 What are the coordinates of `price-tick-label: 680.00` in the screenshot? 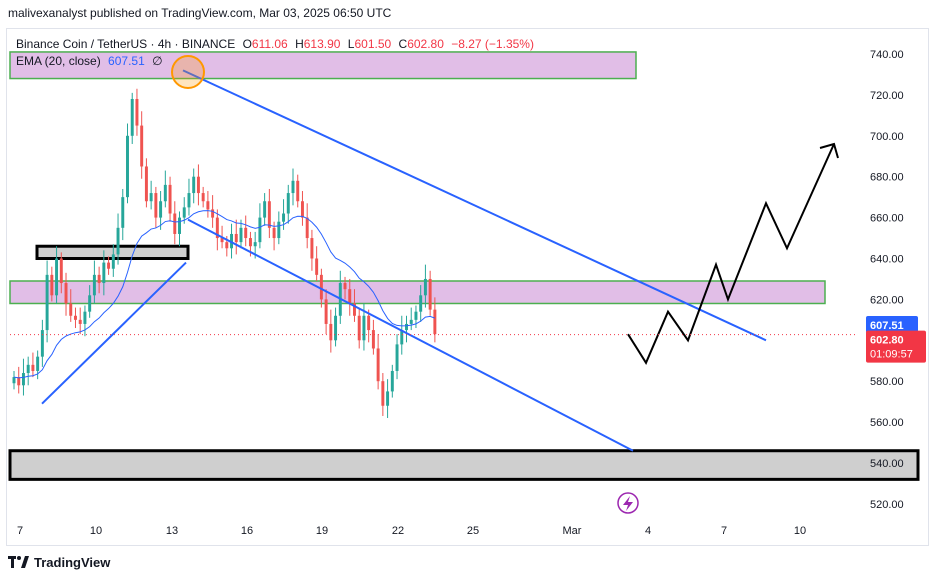 It's located at (887, 178).